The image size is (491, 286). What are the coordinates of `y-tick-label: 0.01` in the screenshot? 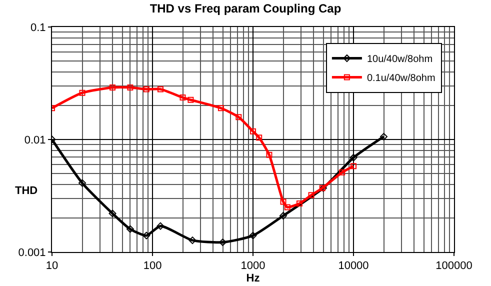 It's located at (35, 140).